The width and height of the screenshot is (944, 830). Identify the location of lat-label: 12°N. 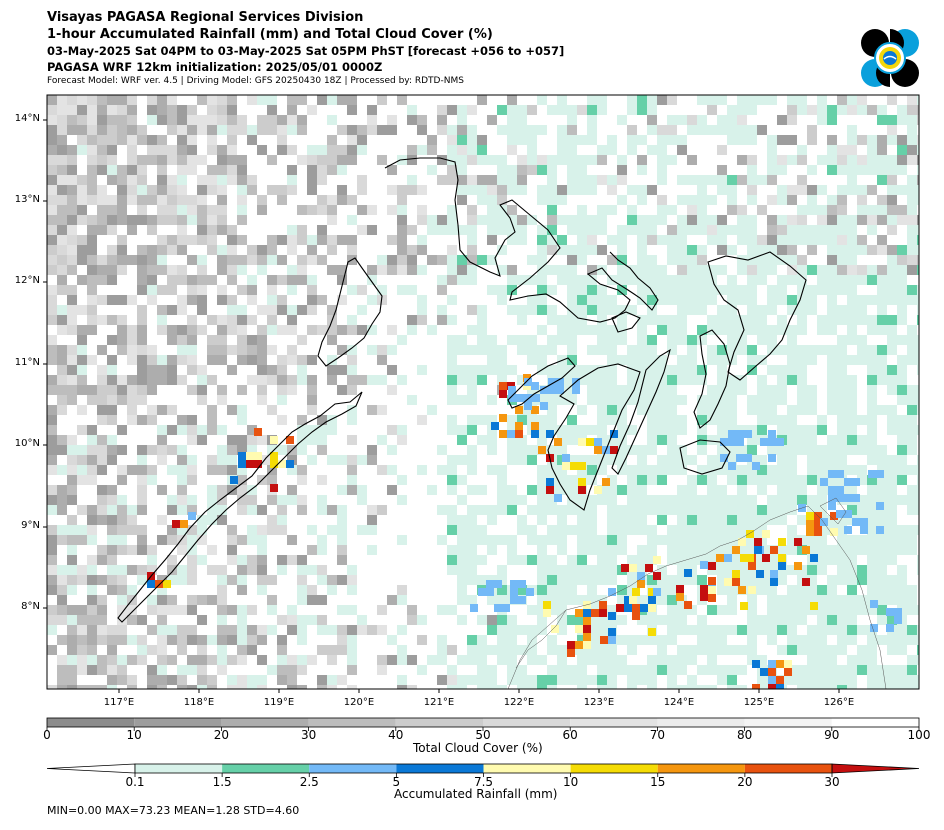
(27, 280).